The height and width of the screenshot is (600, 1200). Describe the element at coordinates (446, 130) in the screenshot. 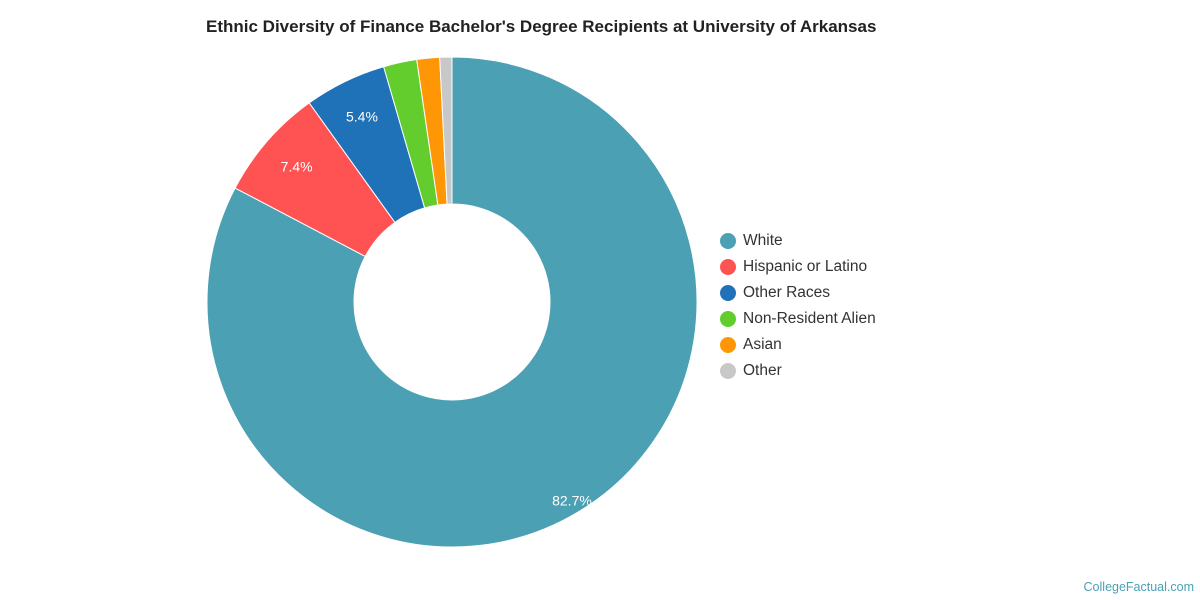

I see `donut-slice-other` at that location.